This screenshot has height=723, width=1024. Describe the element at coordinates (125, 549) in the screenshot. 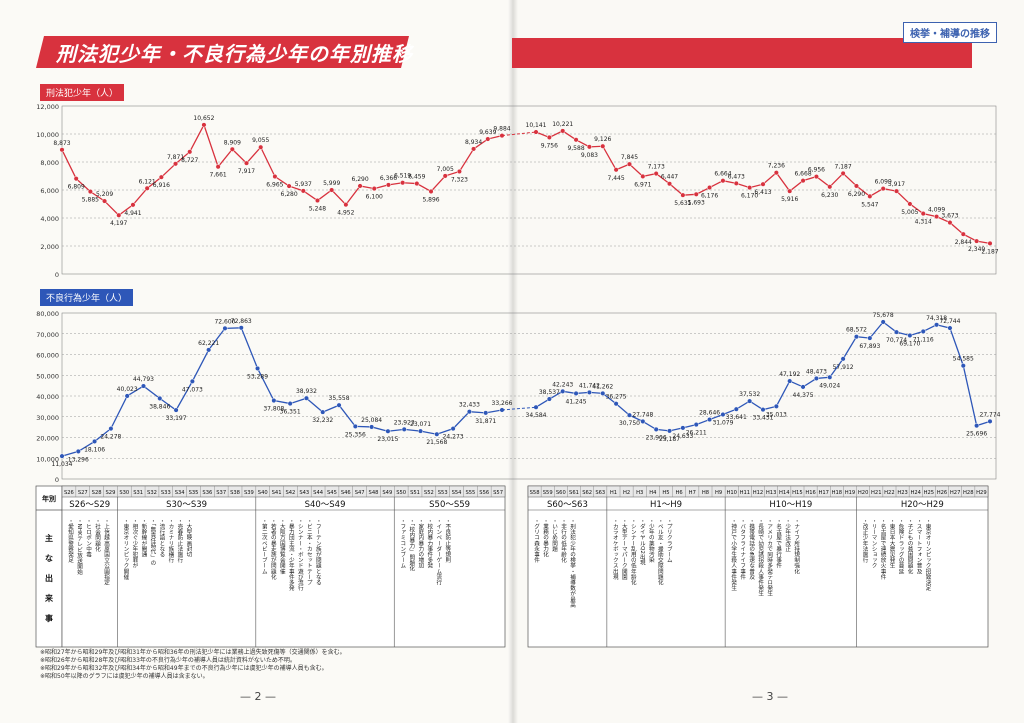

I see `event-item: ・東京オリンピック開催` at that location.